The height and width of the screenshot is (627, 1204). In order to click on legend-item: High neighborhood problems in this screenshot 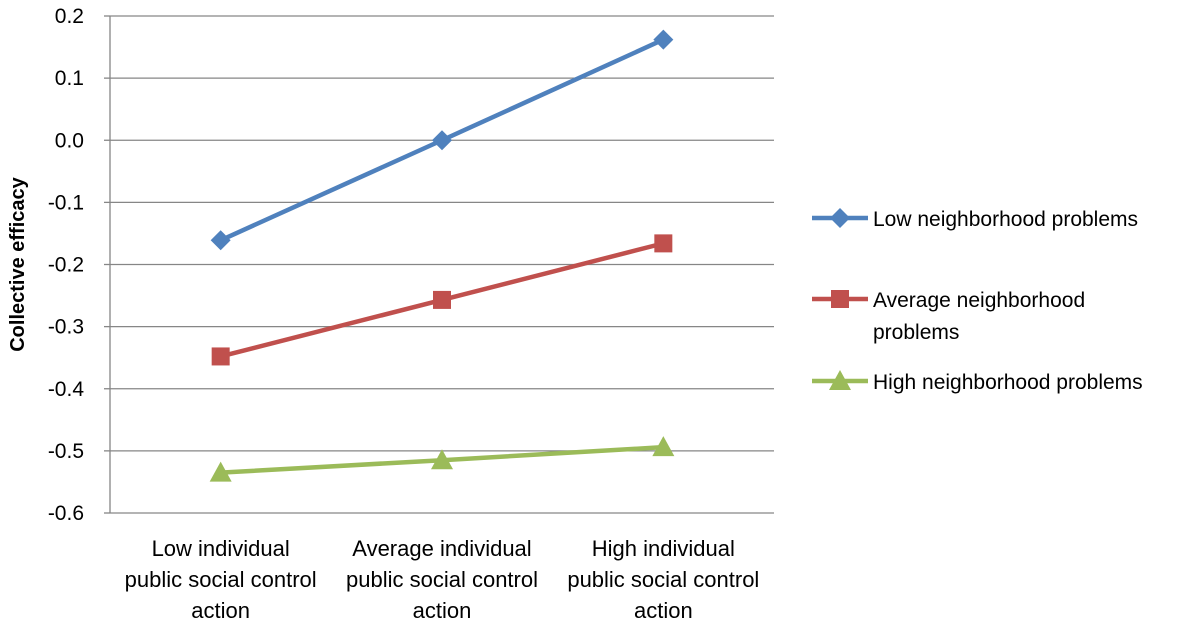, I will do `click(977, 382)`.